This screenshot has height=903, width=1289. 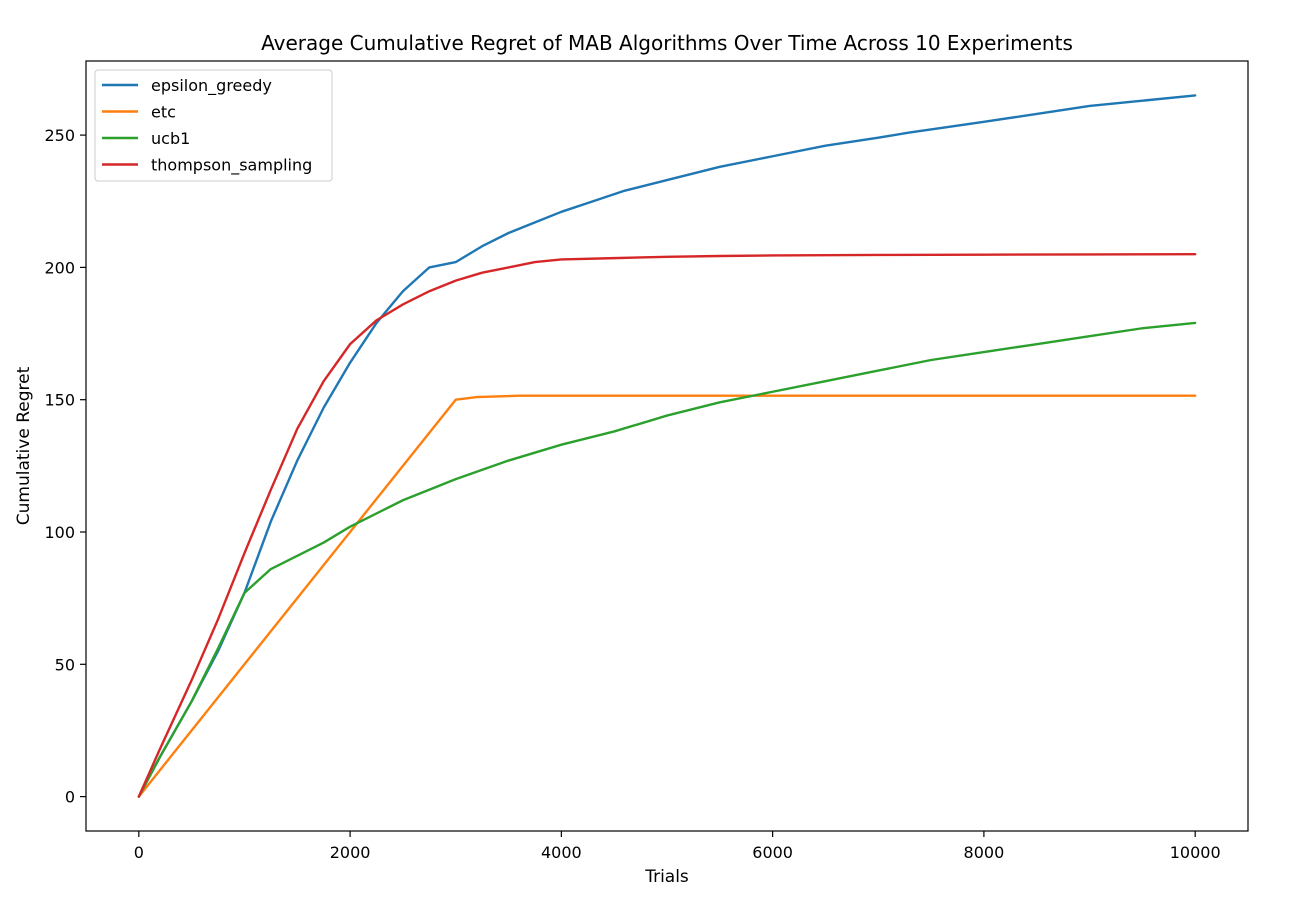 I want to click on y-tick-label: 250, so click(x=59, y=135).